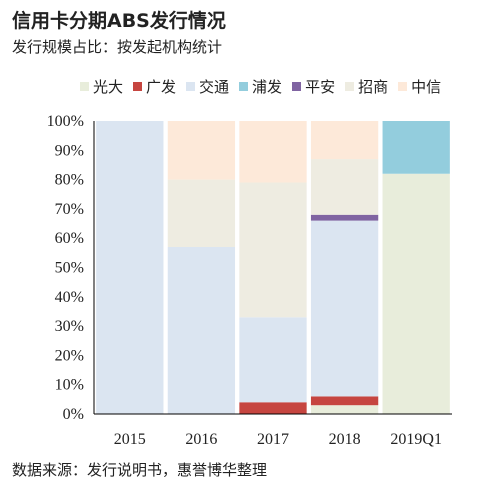 This screenshot has height=490, width=482. Describe the element at coordinates (273, 439) in the screenshot. I see `x-tick-label: 2017` at that location.